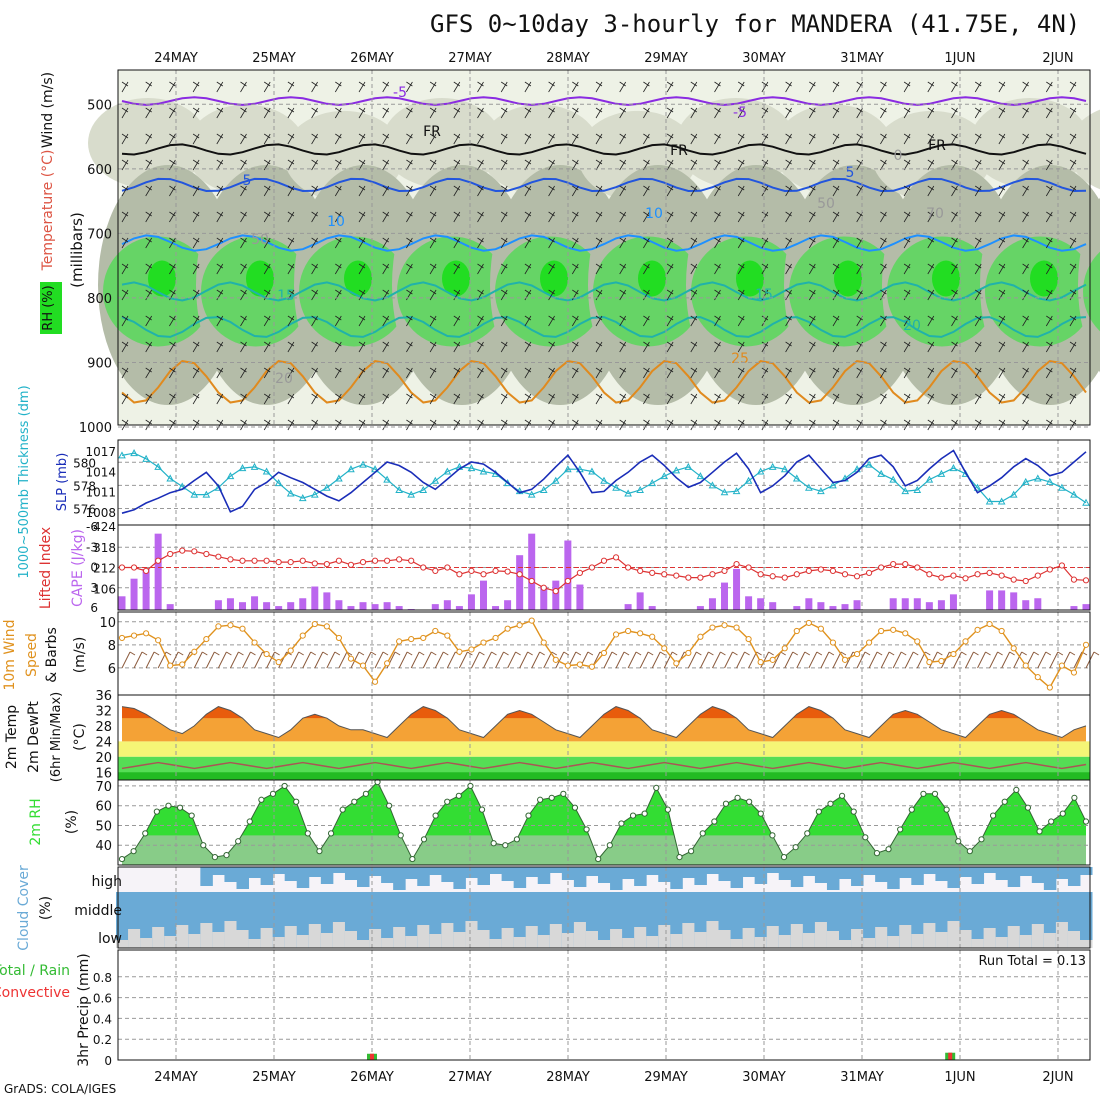  I want to click on contour-label-1: -5, so click(740, 113).